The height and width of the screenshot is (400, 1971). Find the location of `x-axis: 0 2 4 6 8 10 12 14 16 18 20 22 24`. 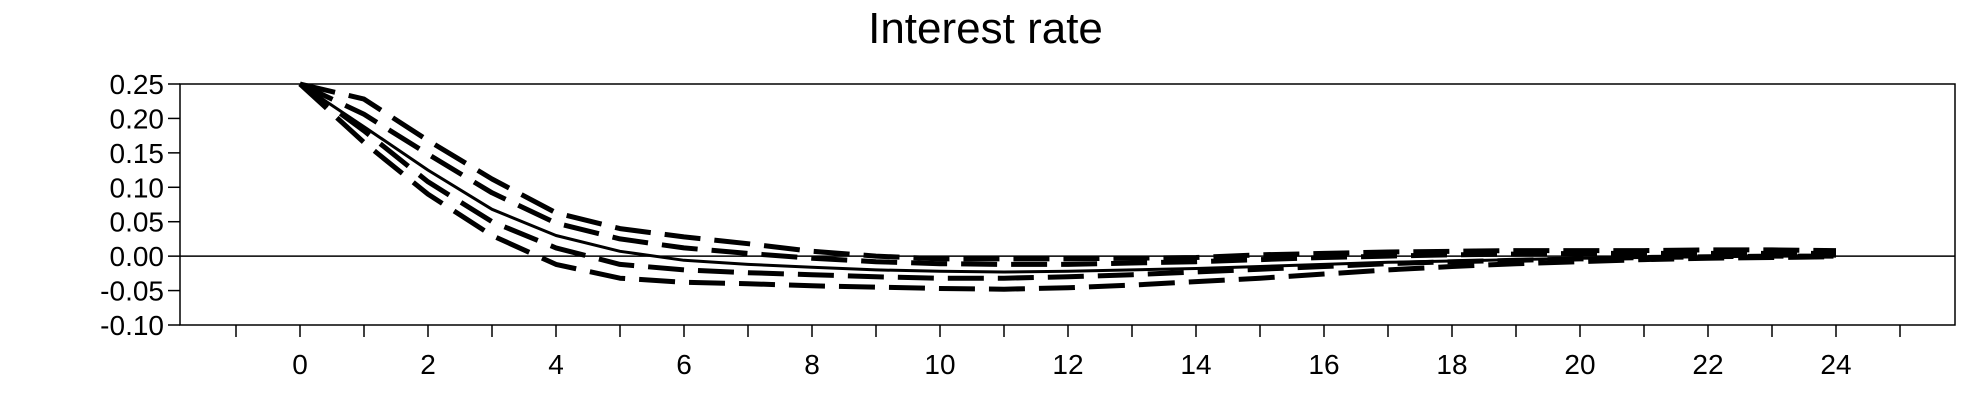

x-axis: 0 2 4 6 8 10 12 14 16 18 20 22 24 is located at coordinates (1068, 352).